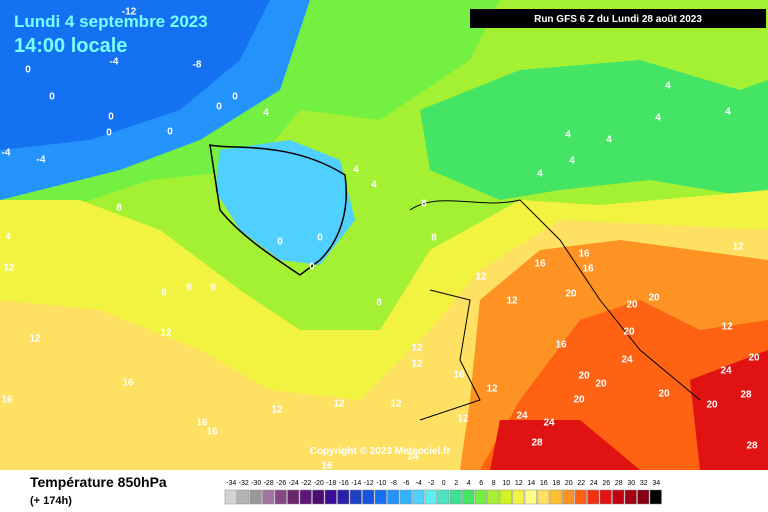 The height and width of the screenshot is (512, 768). Describe the element at coordinates (531, 483) in the screenshot. I see `legend-label: 14` at that location.